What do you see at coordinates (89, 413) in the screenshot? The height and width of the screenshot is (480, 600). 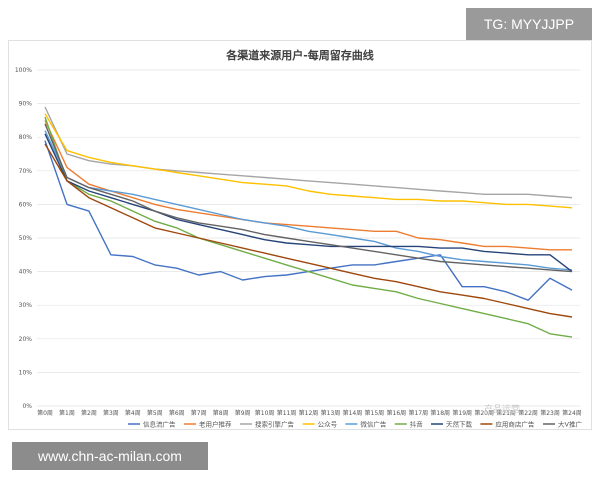 I see `x-tick-label: 第2周` at bounding box center [89, 413].